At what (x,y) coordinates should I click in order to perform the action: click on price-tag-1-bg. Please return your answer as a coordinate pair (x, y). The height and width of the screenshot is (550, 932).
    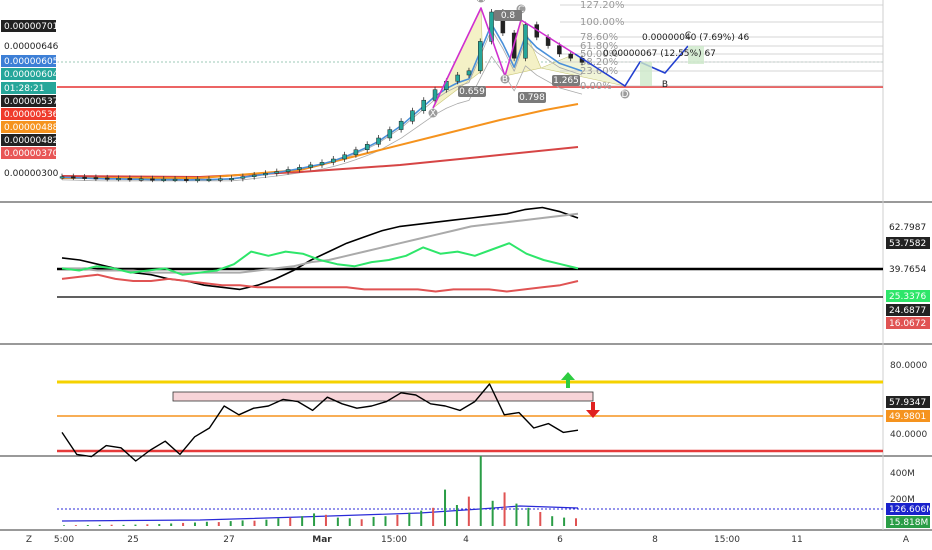
    Looking at the image, I should click on (28, 46).